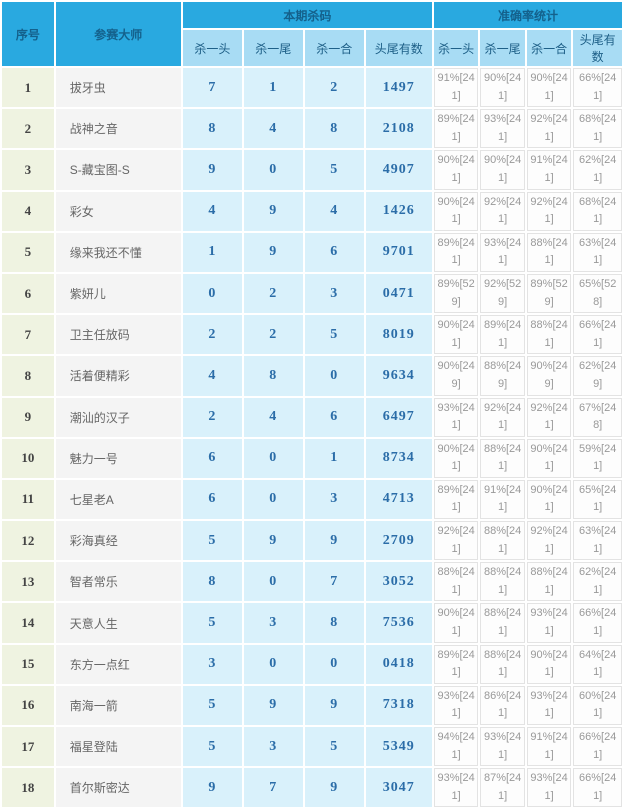 The image size is (624, 809). I want to click on row-seq-number: 1, so click(28, 88).